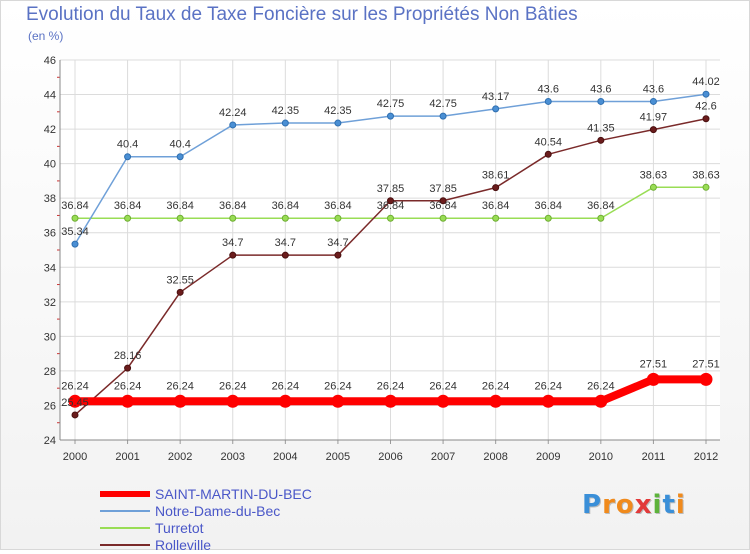 The height and width of the screenshot is (554, 750). What do you see at coordinates (50, 337) in the screenshot?
I see `y-tick-label: 30` at bounding box center [50, 337].